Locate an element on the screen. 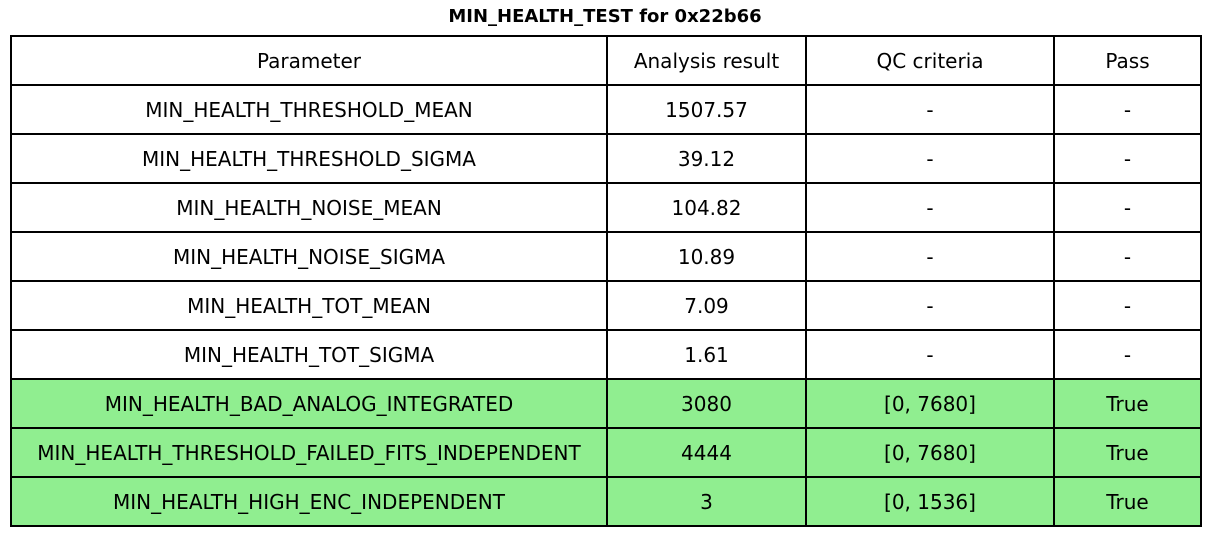 Image resolution: width=1210 pixels, height=553 pixels. column-header-analysis-result: Analysis result is located at coordinates (706, 60).